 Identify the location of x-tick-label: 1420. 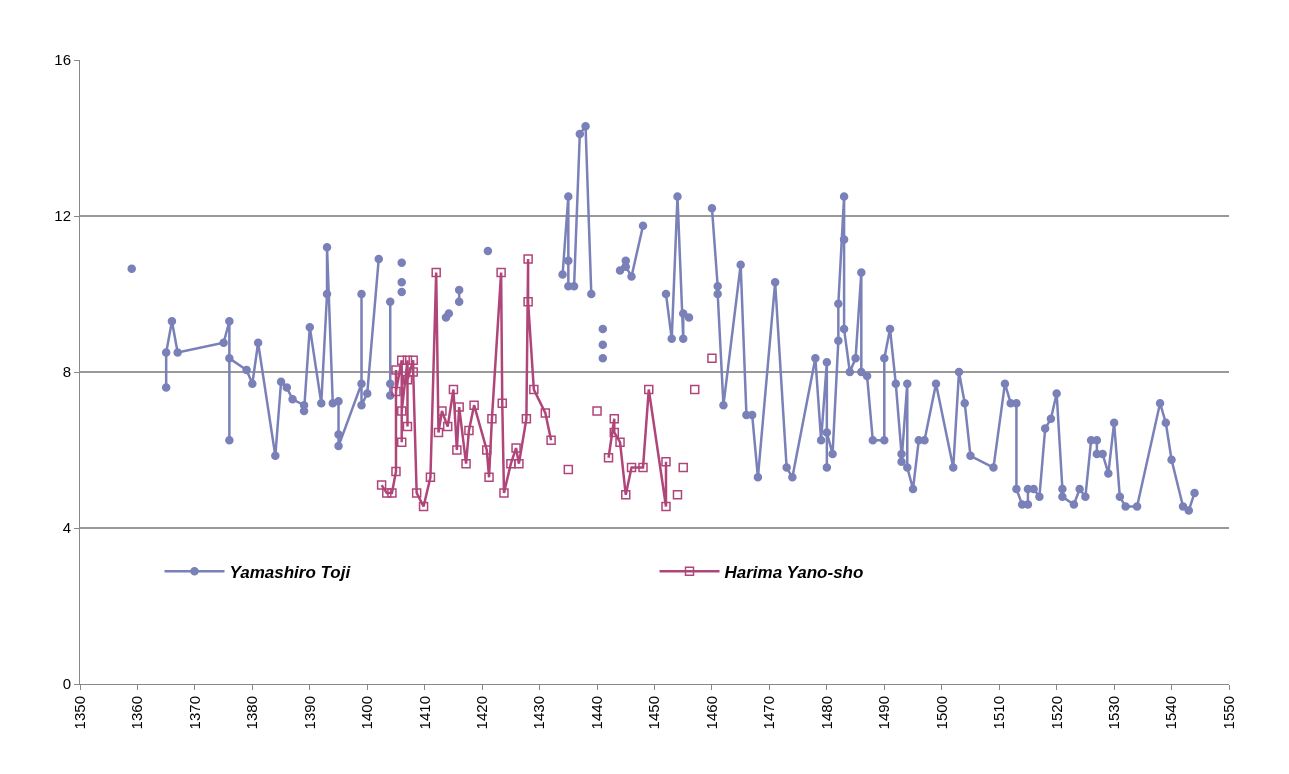
(482, 713).